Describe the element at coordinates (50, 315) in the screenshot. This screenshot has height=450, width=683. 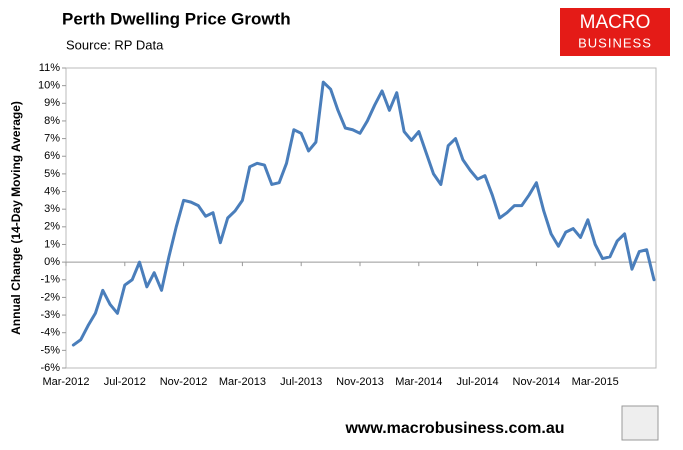
I see `y-tick-label: -3%` at that location.